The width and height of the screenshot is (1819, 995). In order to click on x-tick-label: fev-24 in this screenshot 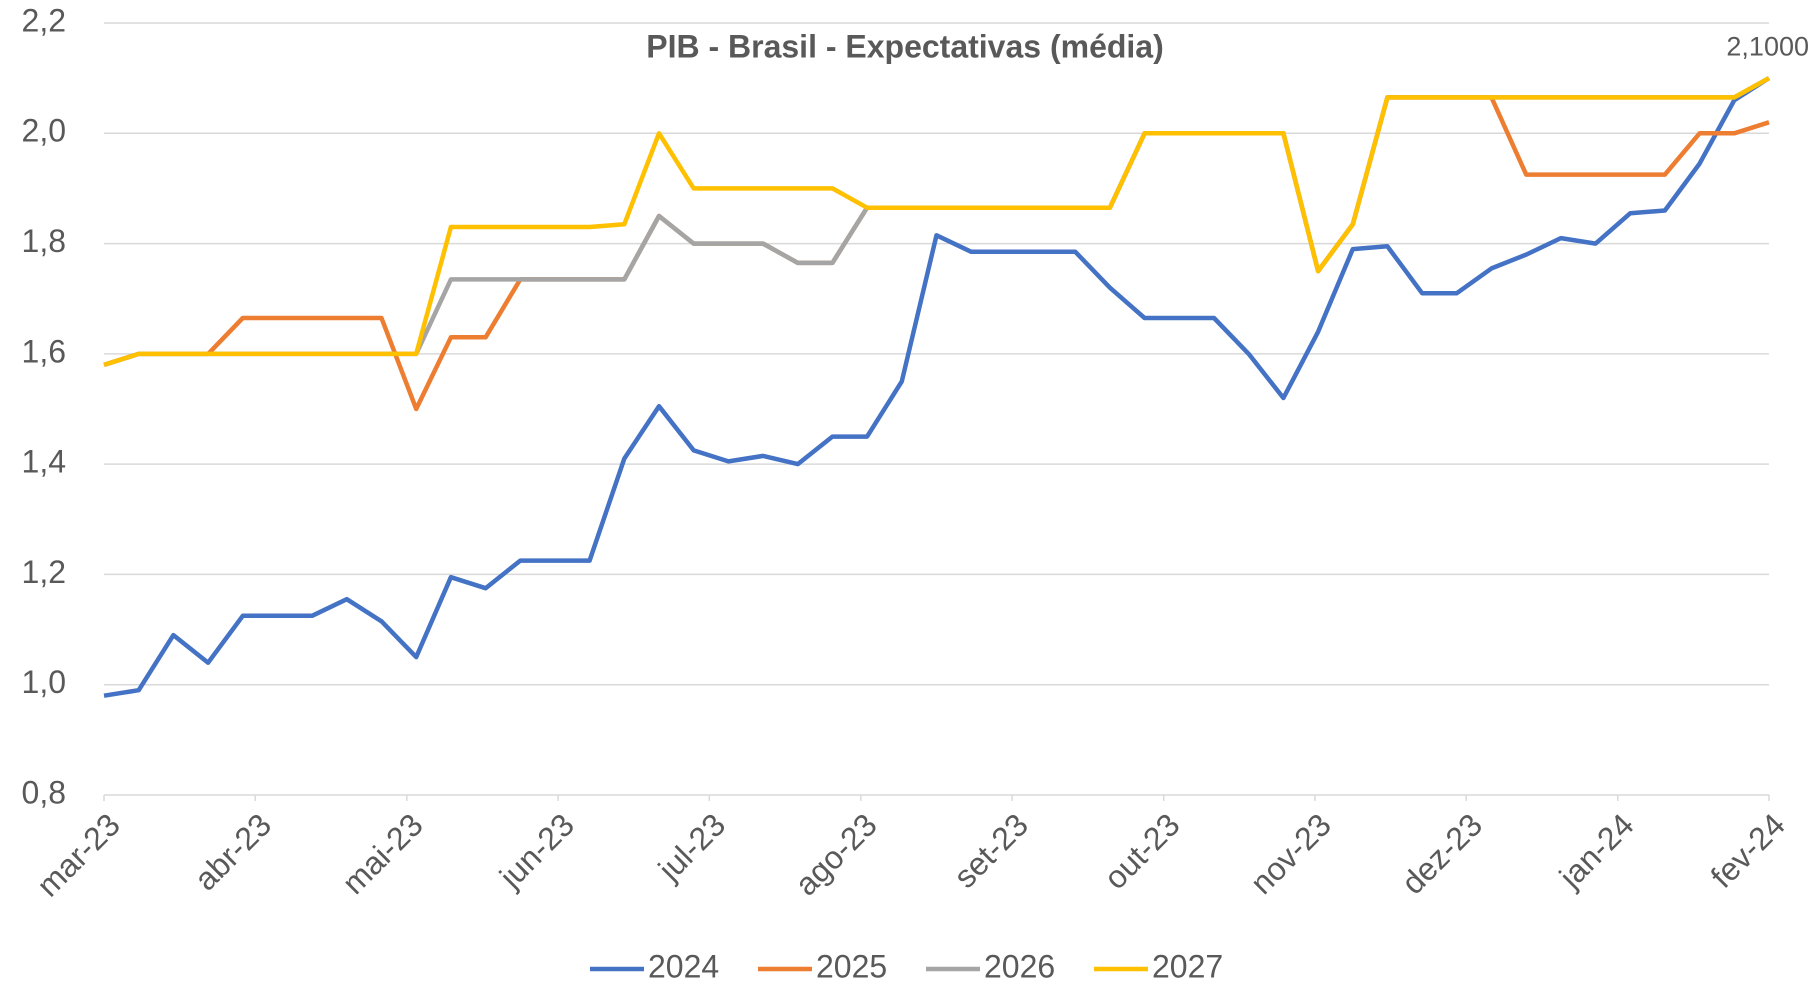, I will do `click(1748, 850)`.